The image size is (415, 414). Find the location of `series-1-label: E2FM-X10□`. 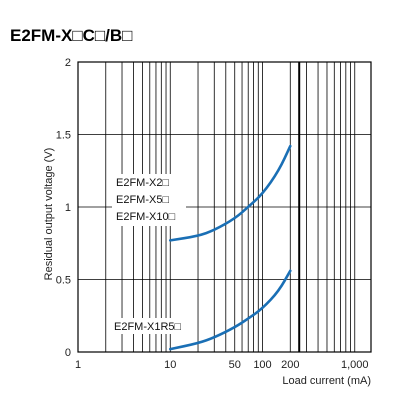

series-1-label: E2FM-X10□ is located at coordinates (146, 217).